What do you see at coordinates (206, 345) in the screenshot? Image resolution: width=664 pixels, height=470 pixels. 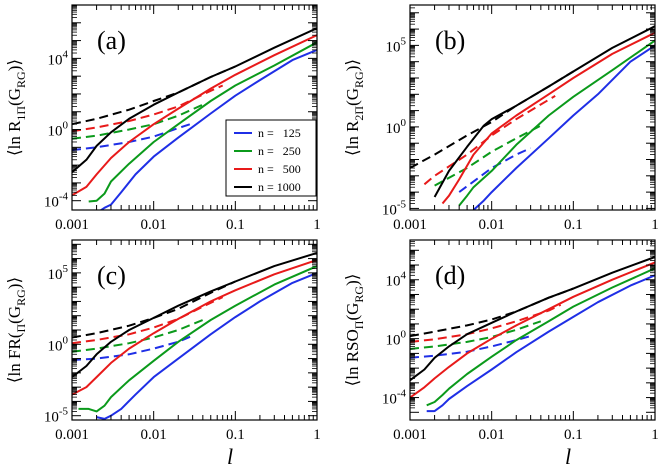 I see `series-c-125-solid` at bounding box center [206, 345].